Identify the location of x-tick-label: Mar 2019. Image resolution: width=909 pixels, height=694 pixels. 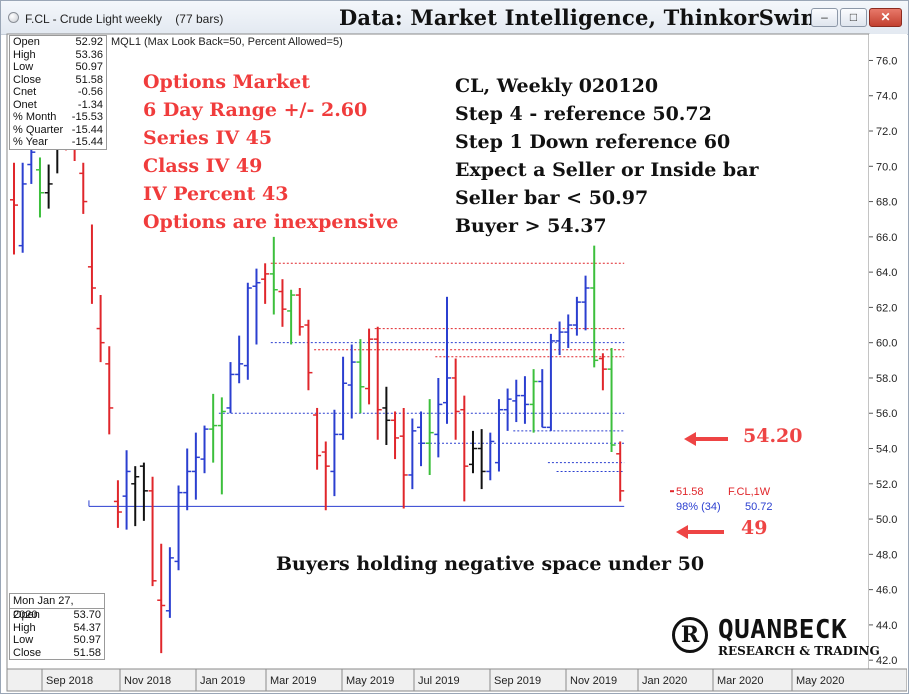
(293, 681).